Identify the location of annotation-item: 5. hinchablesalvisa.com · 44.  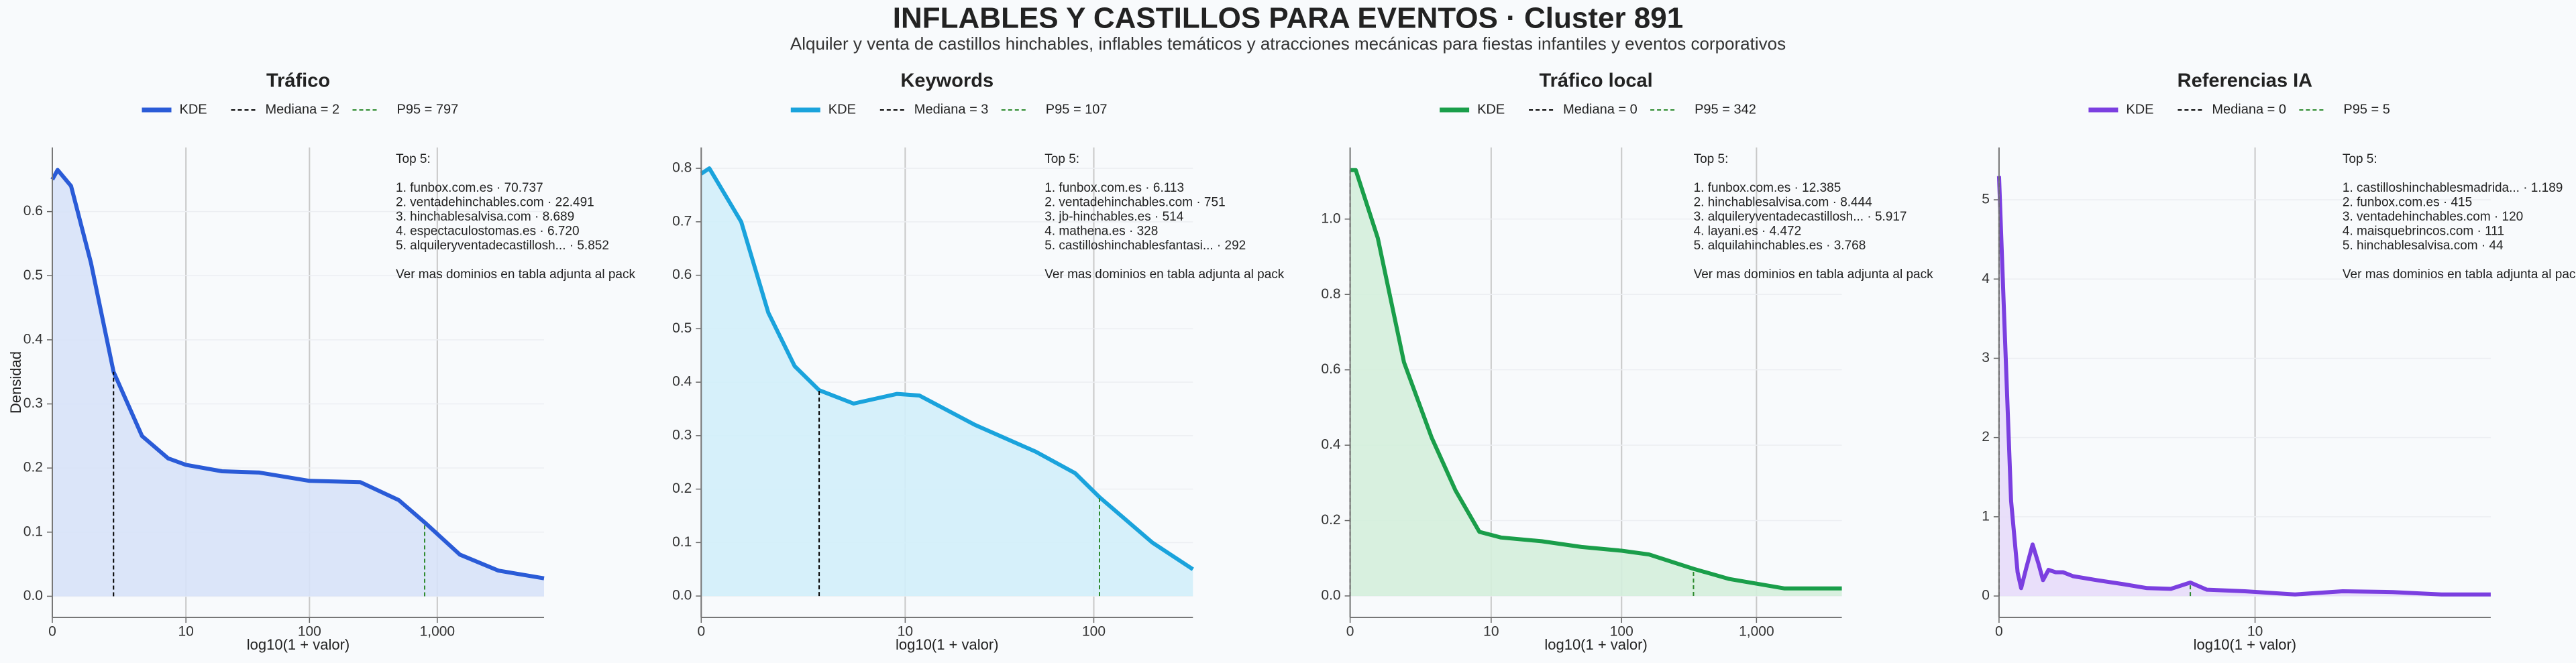
(2423, 246).